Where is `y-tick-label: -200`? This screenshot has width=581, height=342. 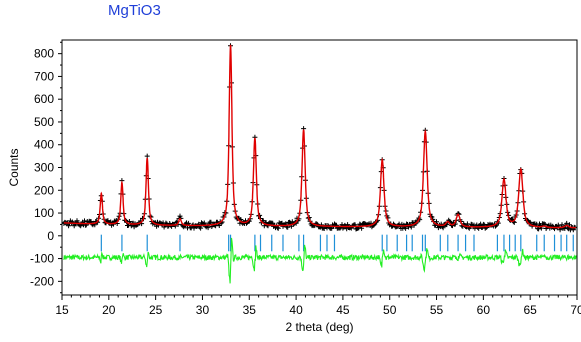 y-tick-label: -200 is located at coordinates (42, 281).